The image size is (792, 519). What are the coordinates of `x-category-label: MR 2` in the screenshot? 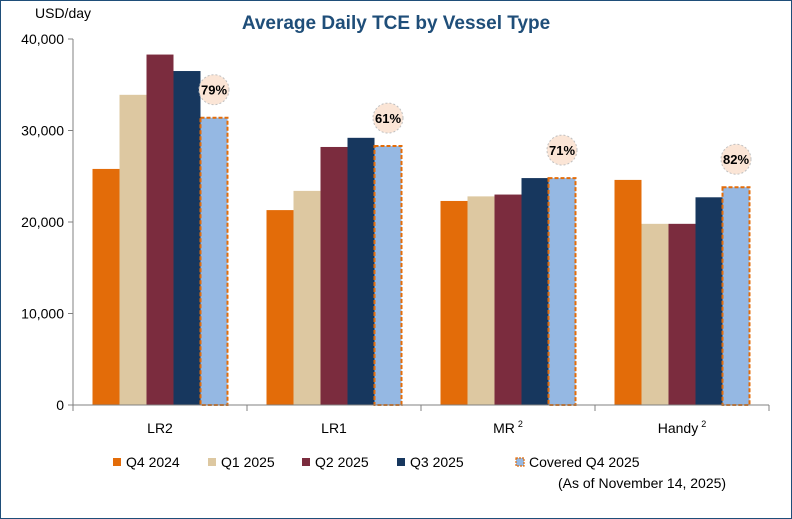 It's located at (508, 427).